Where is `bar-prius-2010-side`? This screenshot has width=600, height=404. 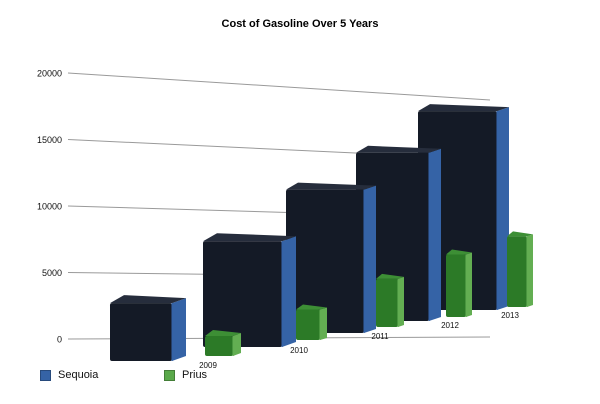
bar-prius-2010-side is located at coordinates (323, 323).